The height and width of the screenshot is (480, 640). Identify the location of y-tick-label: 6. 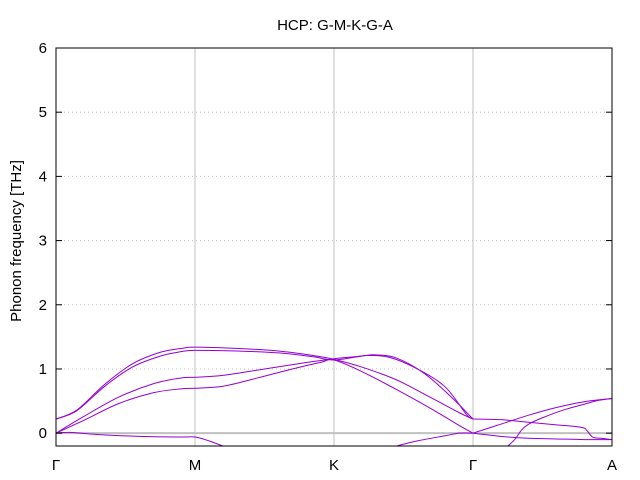
(43, 48).